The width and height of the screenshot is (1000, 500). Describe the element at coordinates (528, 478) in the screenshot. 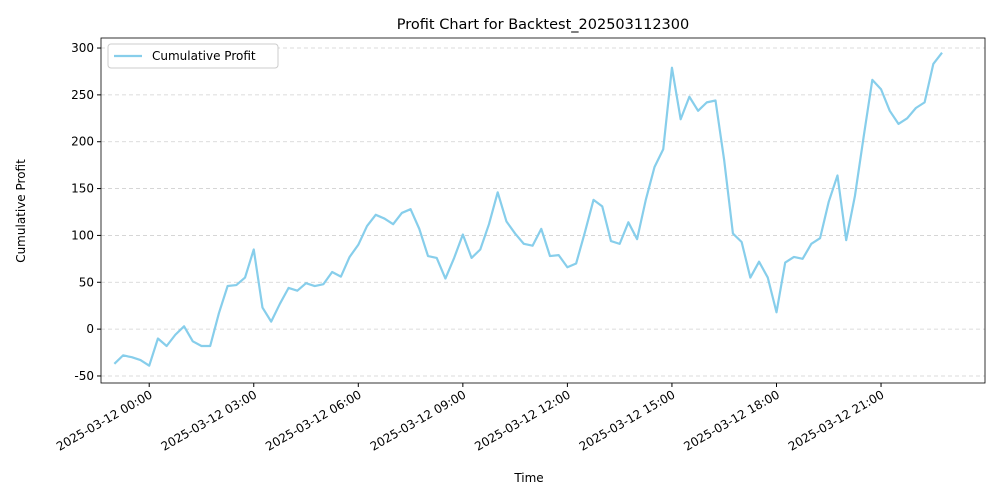

I see `x-axis-label: Time` at that location.